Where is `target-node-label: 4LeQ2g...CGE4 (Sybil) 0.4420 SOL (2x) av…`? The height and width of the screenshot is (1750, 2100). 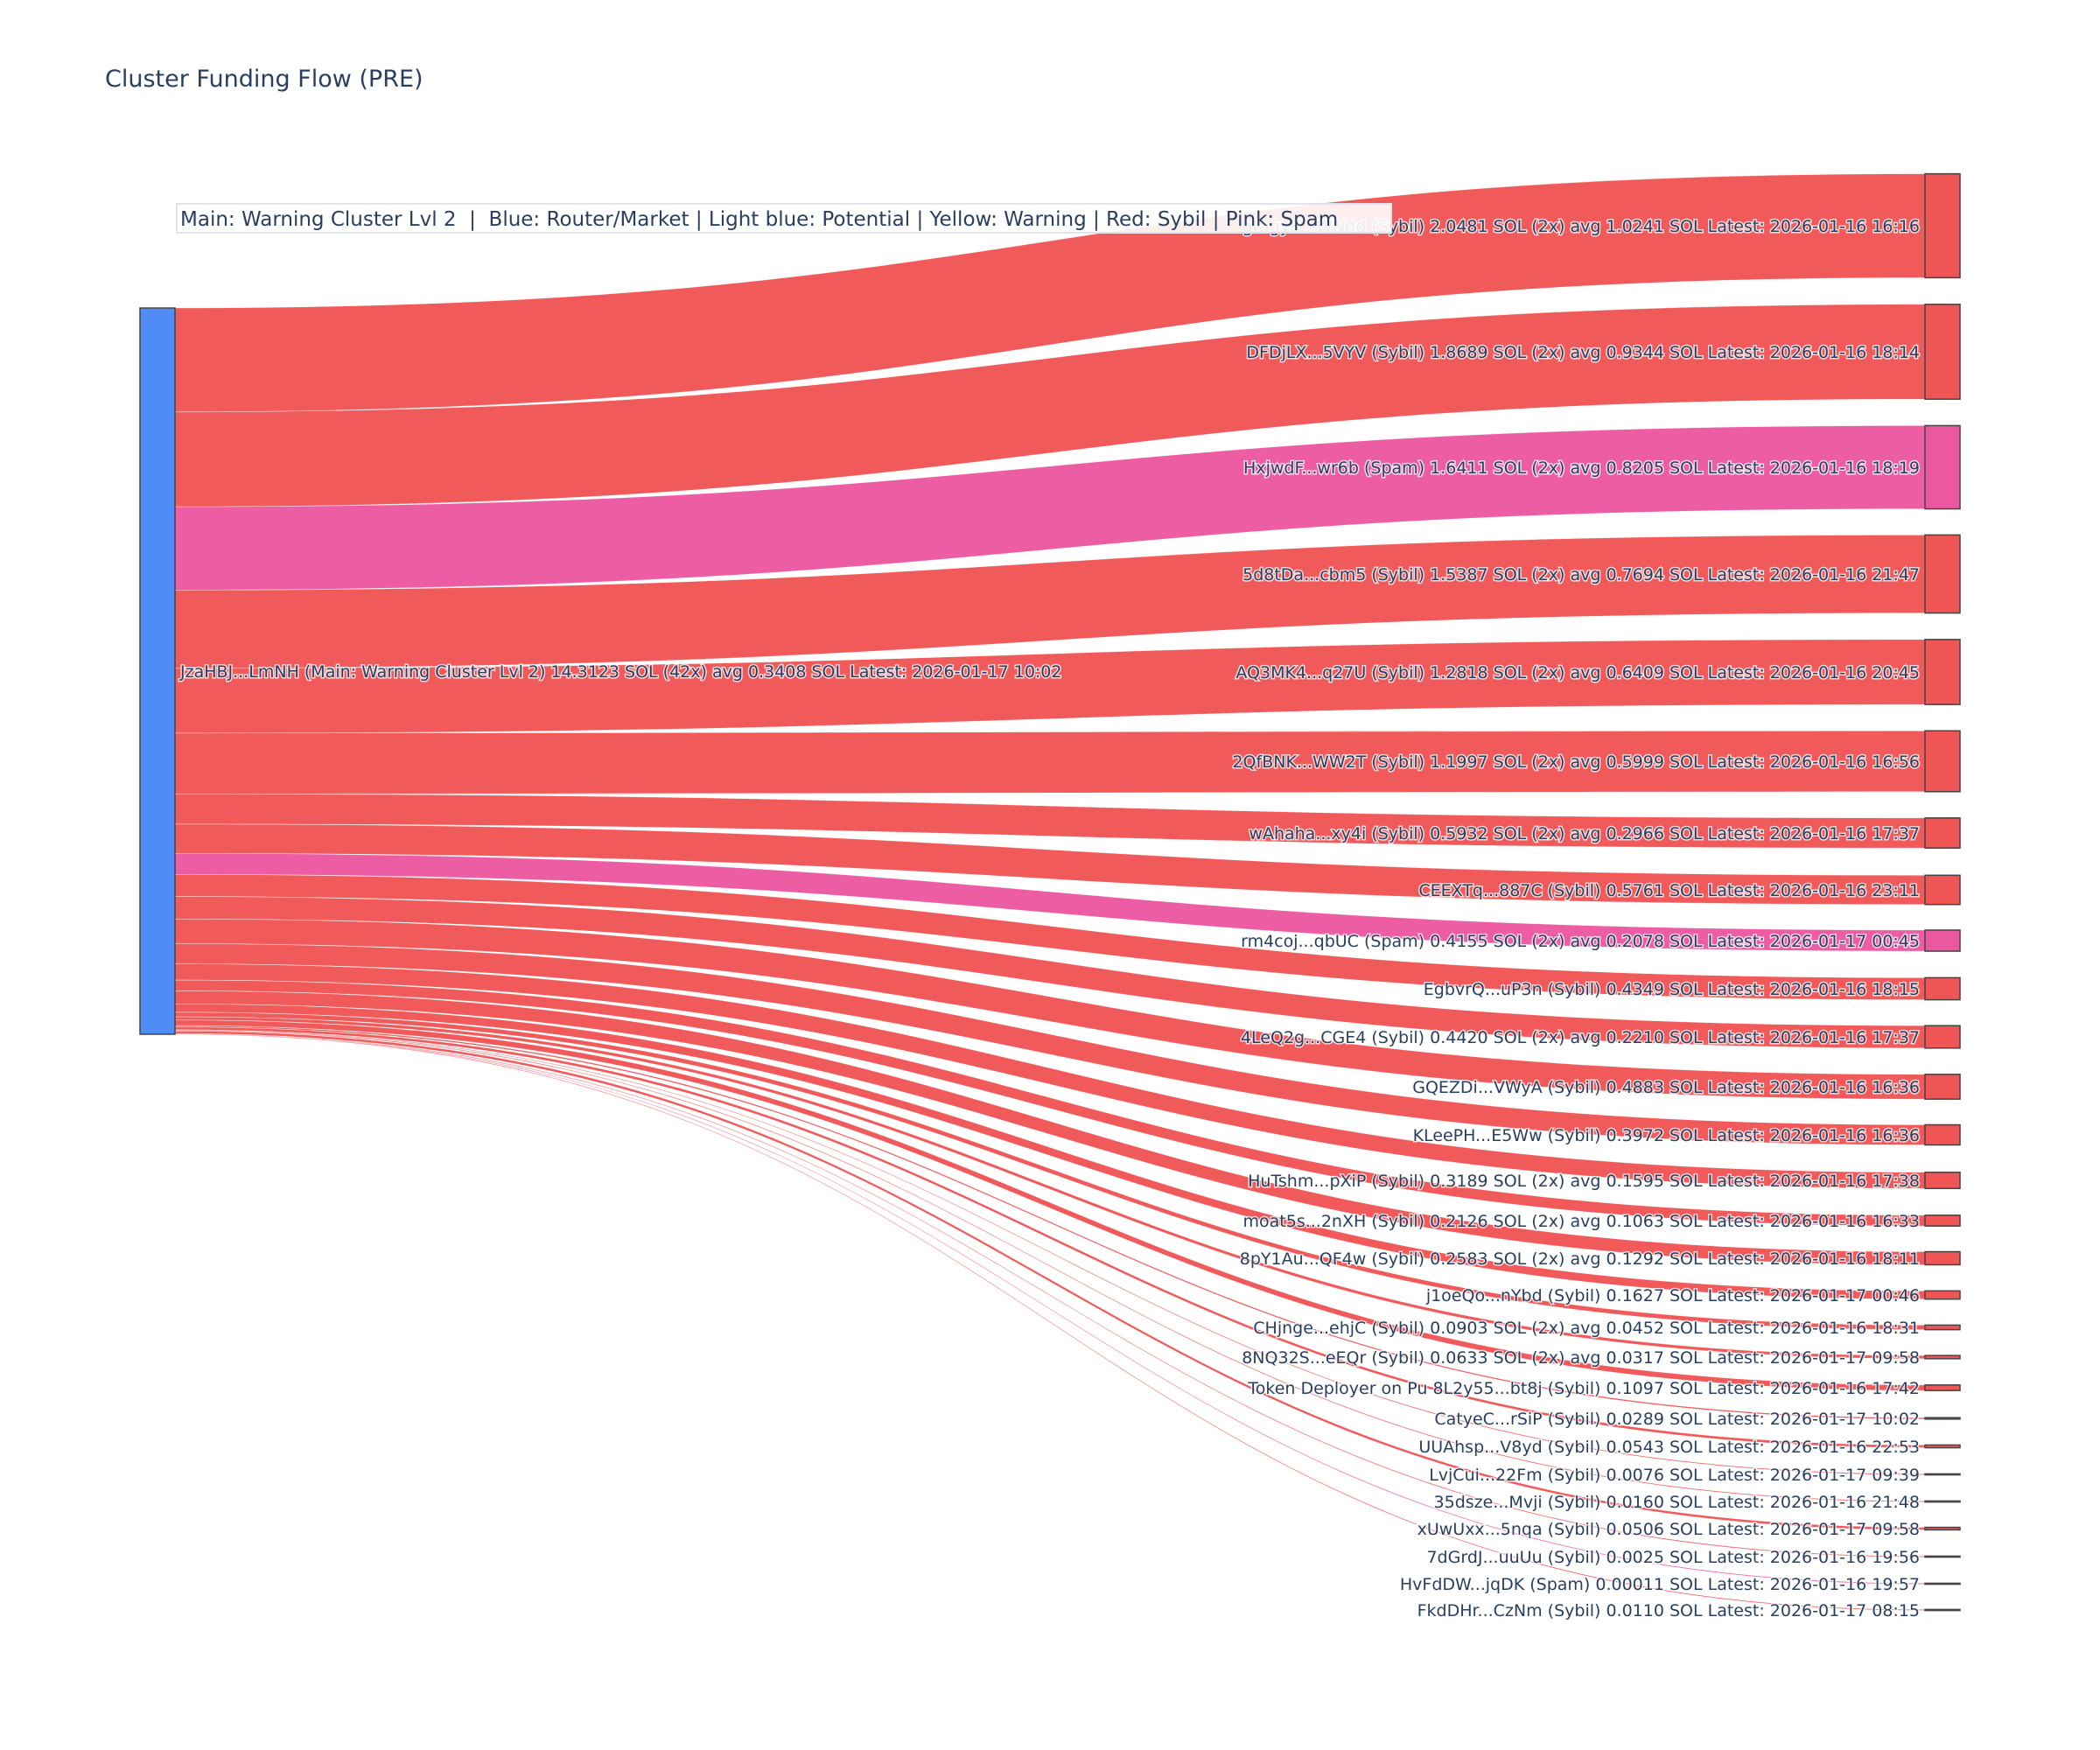
target-node-label: 4LeQ2g...CGE4 (Sybil) 0.4420 SOL (2x) av… is located at coordinates (1580, 1037).